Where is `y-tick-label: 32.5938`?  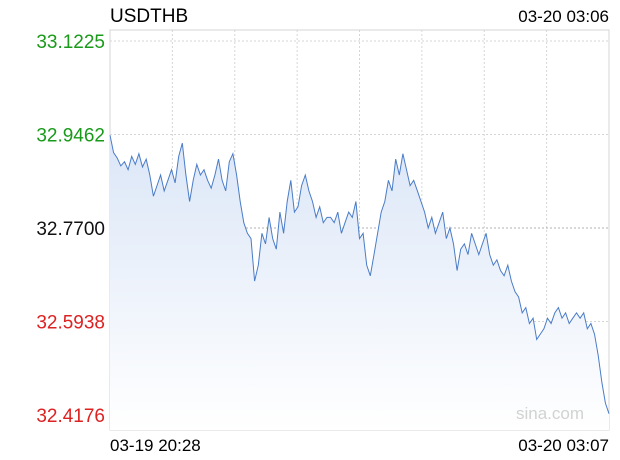
y-tick-label: 32.5938 is located at coordinates (70, 323).